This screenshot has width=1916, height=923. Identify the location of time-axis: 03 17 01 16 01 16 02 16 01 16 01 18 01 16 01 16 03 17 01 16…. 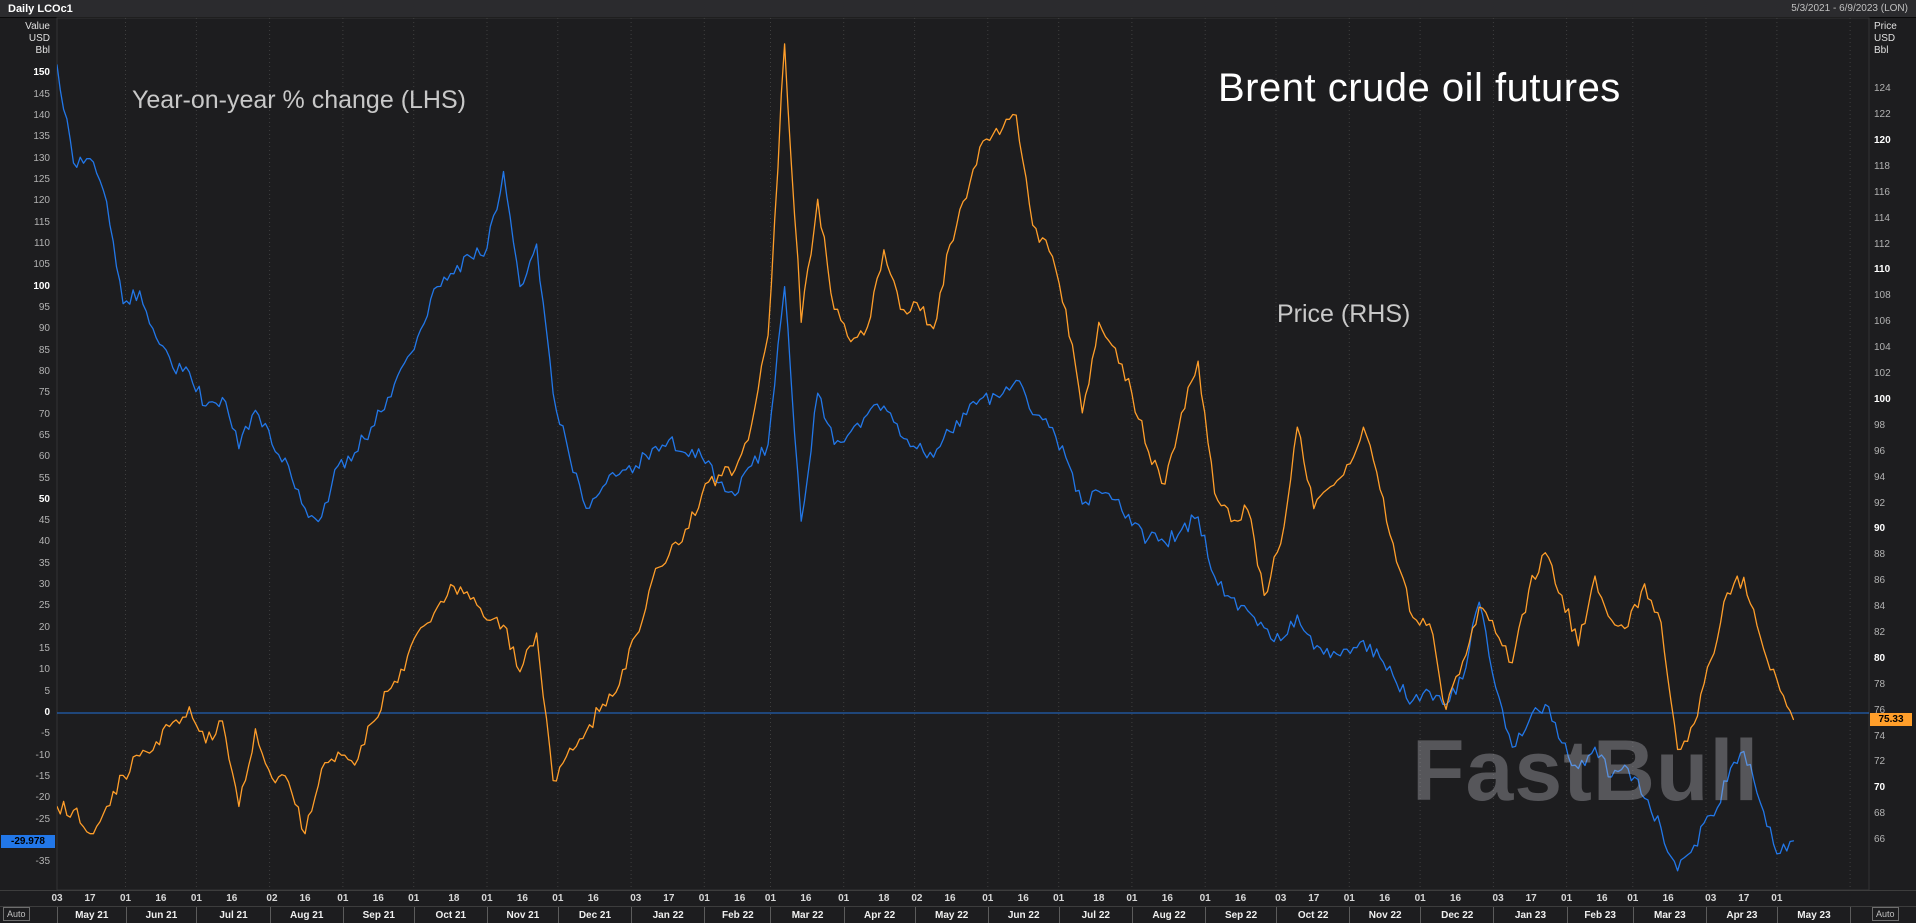
(958, 906).